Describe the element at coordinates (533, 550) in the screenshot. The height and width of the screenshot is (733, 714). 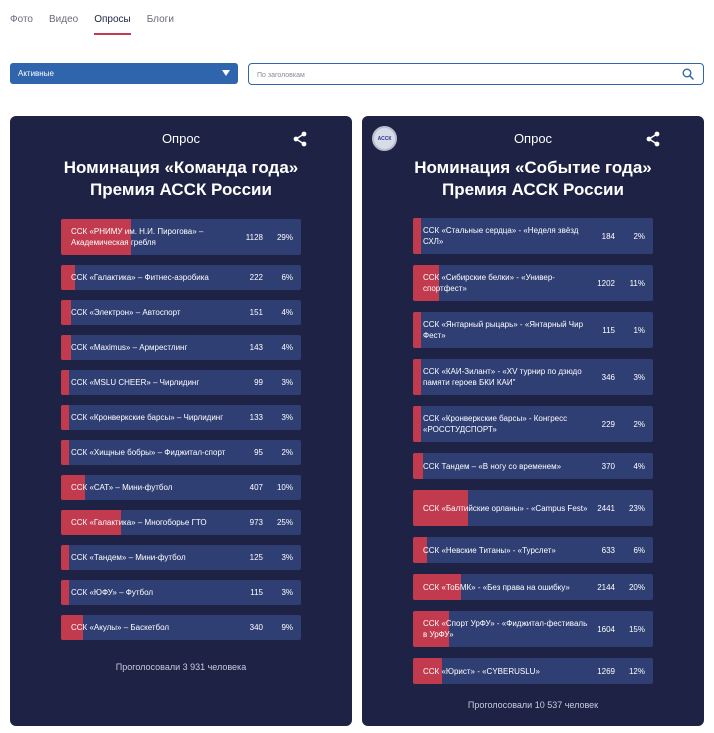
I see `poll-option: ССК «Невские Титаны» - «Турслет» 633 6%` at that location.